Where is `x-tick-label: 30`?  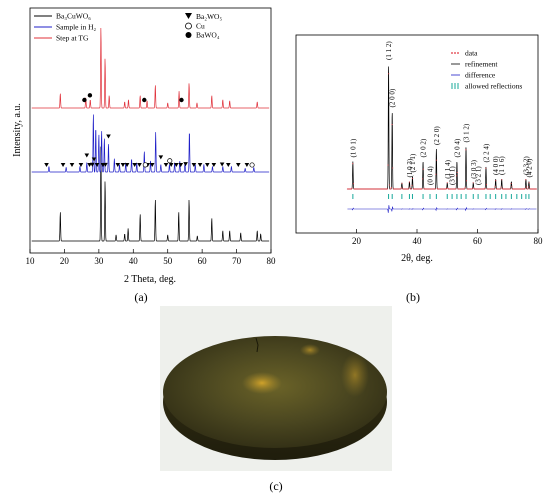 x-tick-label: 30 is located at coordinates (99, 261).